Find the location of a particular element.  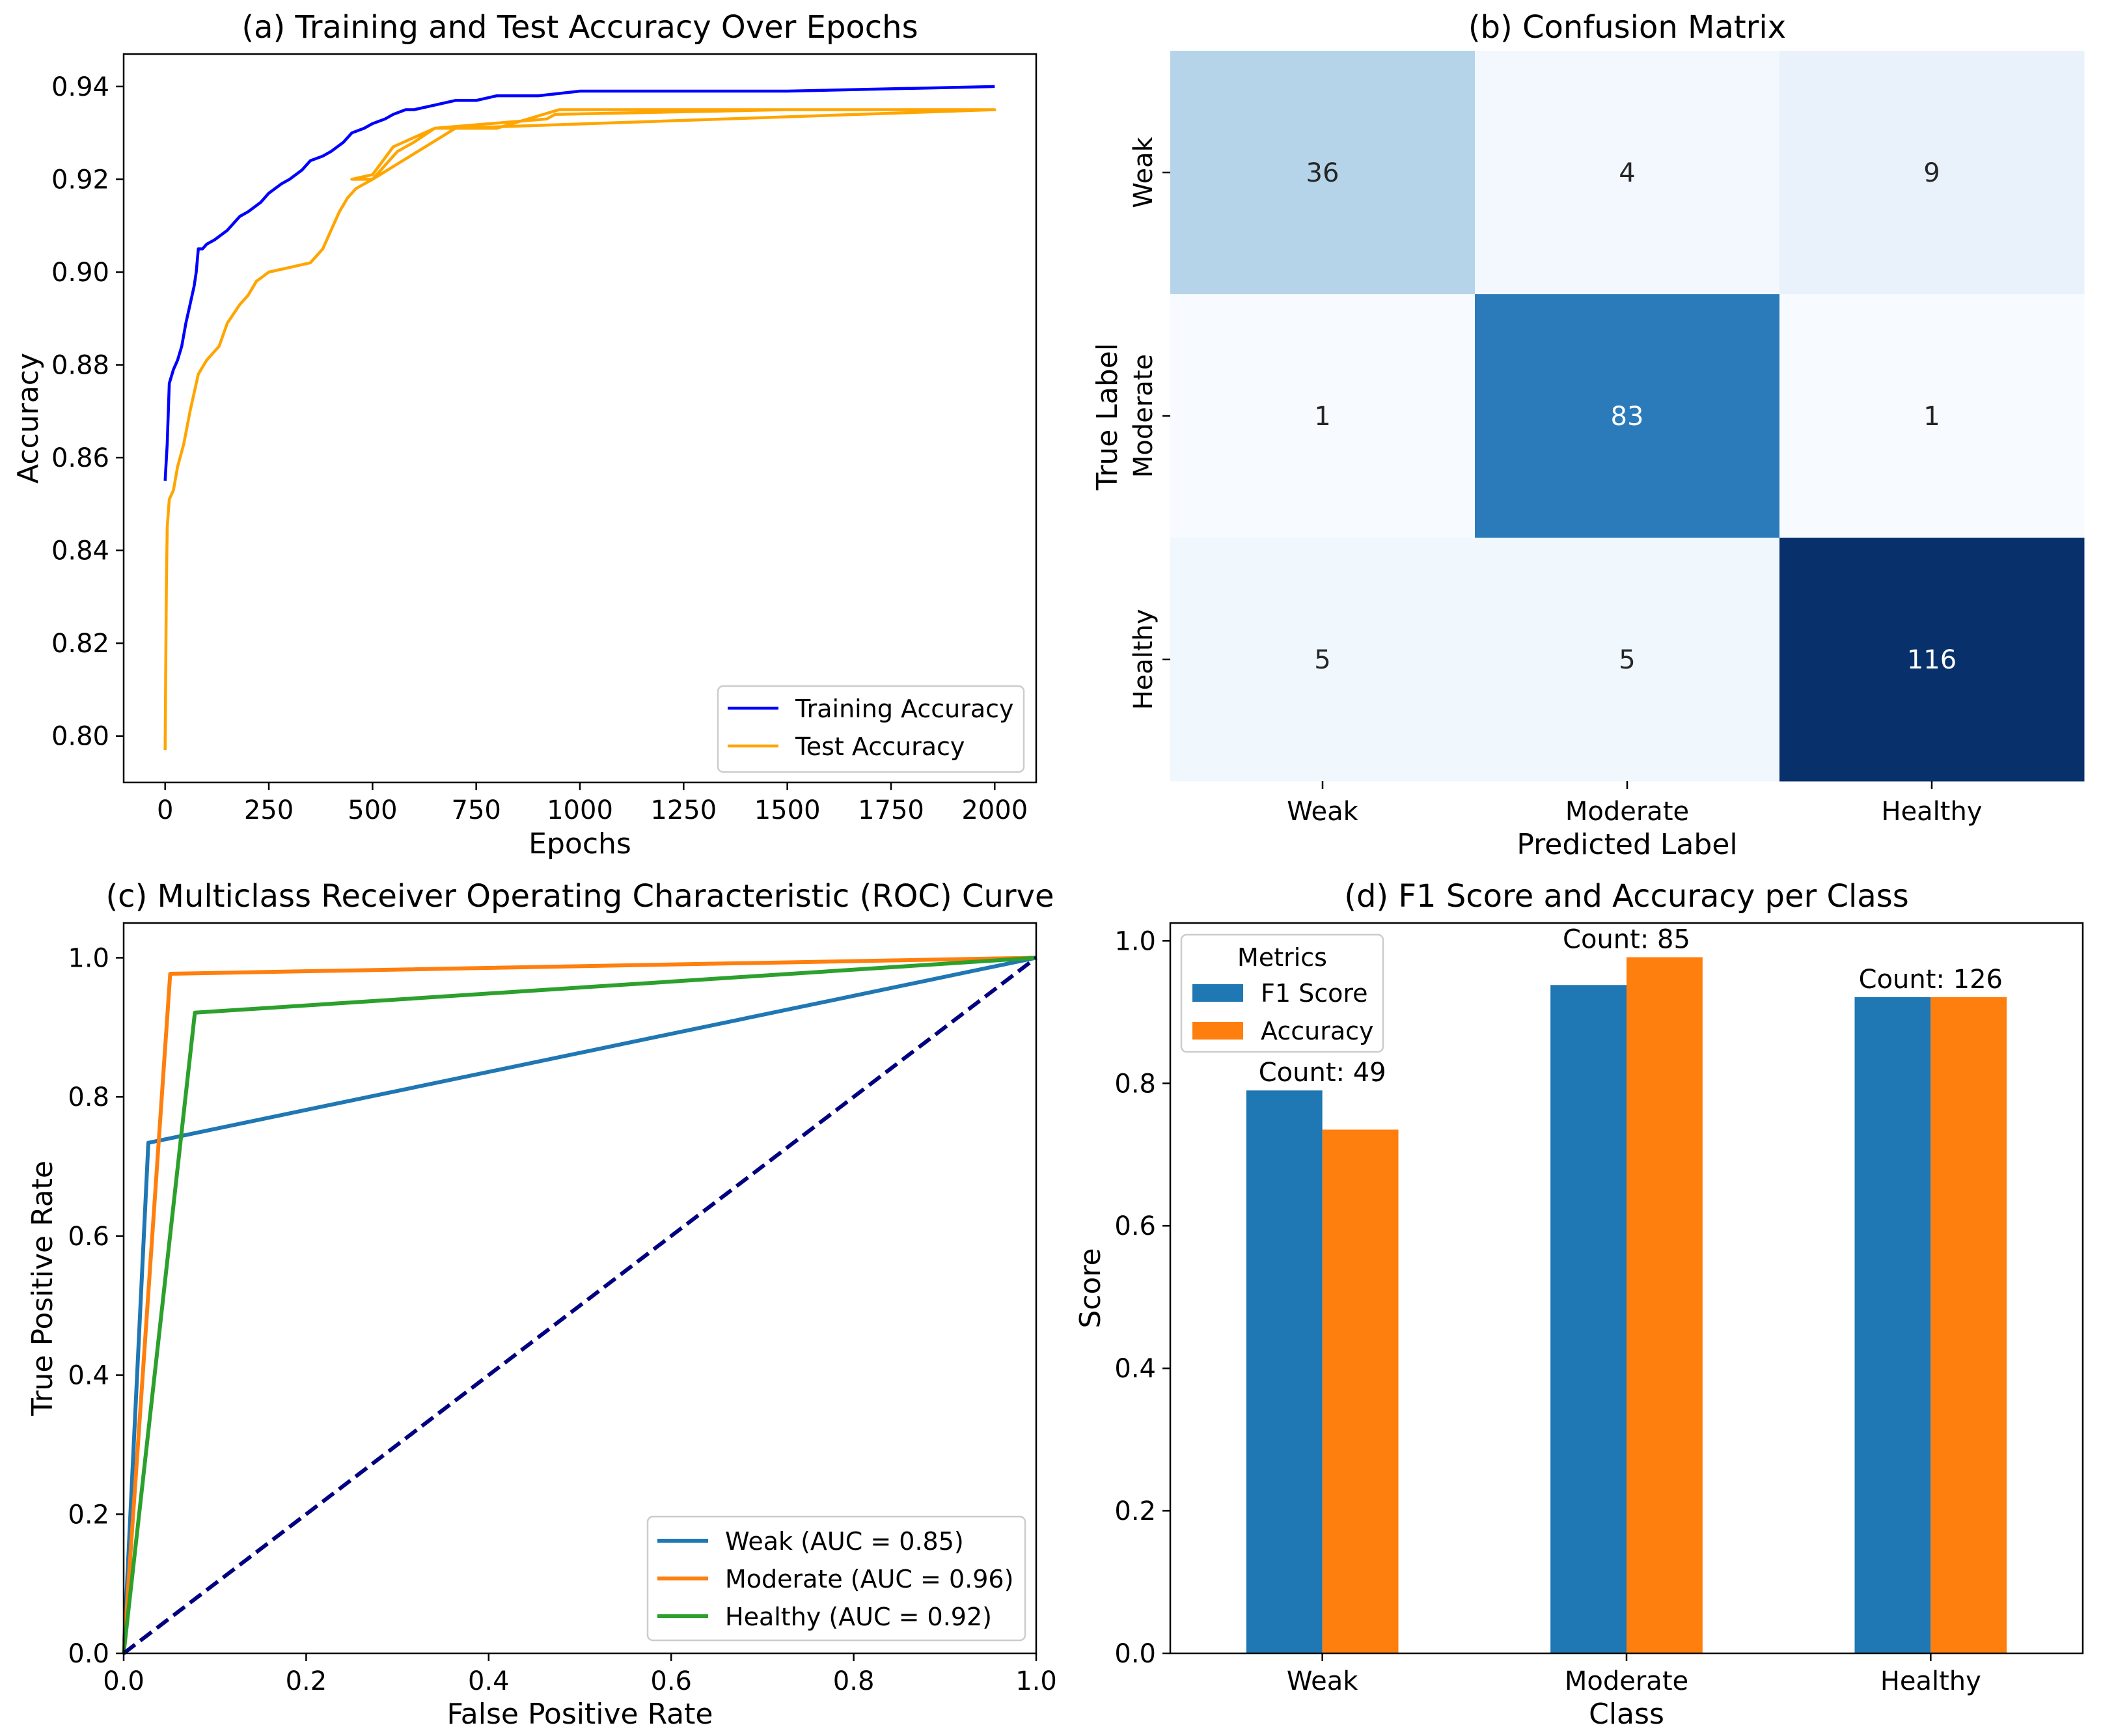

y-tick-label: Healthy is located at coordinates (1144, 659).